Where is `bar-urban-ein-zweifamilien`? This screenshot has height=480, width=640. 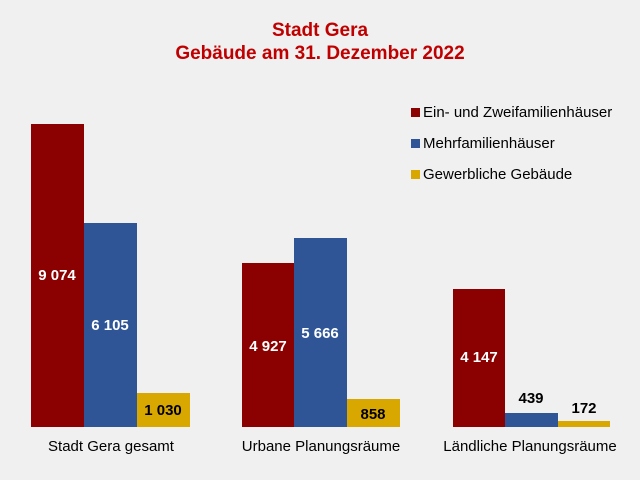
bar-urban-ein-zweifamilien is located at coordinates (268, 345).